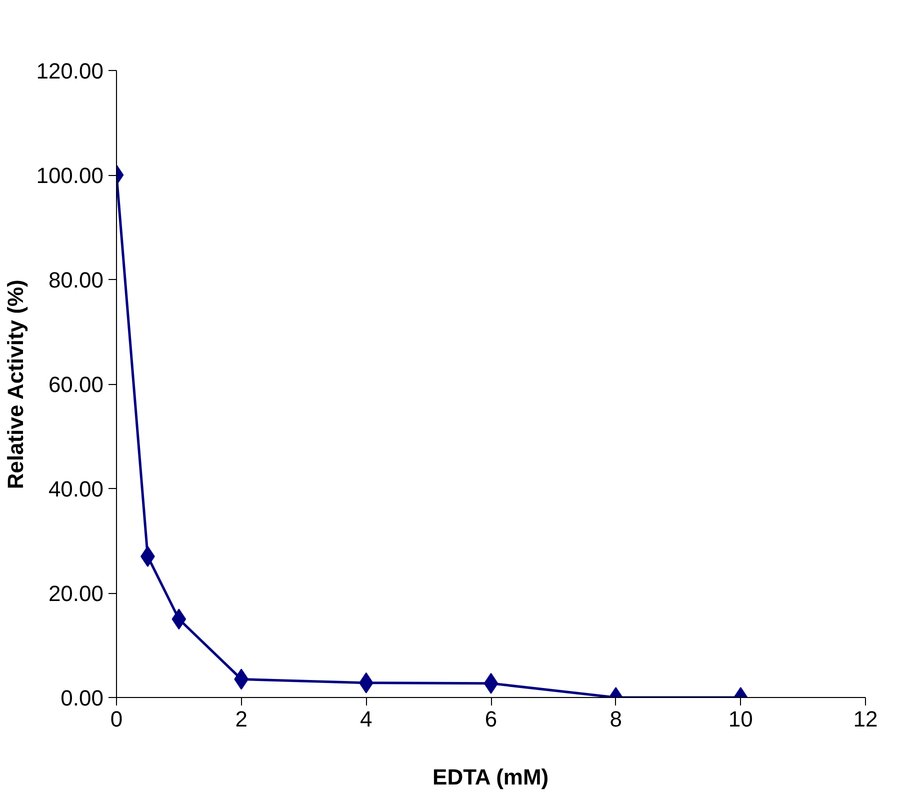 The height and width of the screenshot is (798, 901). What do you see at coordinates (76, 593) in the screenshot?
I see `y-tick-label: 20.00` at bounding box center [76, 593].